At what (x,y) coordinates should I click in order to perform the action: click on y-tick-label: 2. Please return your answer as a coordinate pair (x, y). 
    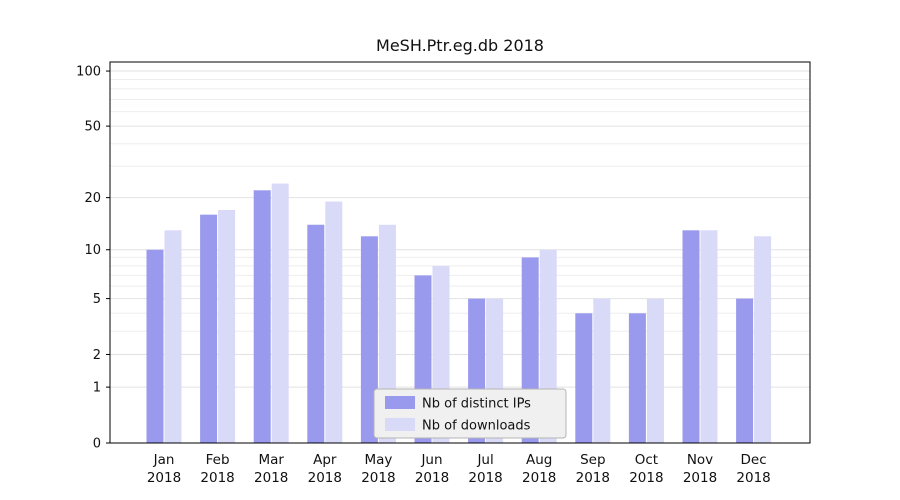
    Looking at the image, I should click on (97, 355).